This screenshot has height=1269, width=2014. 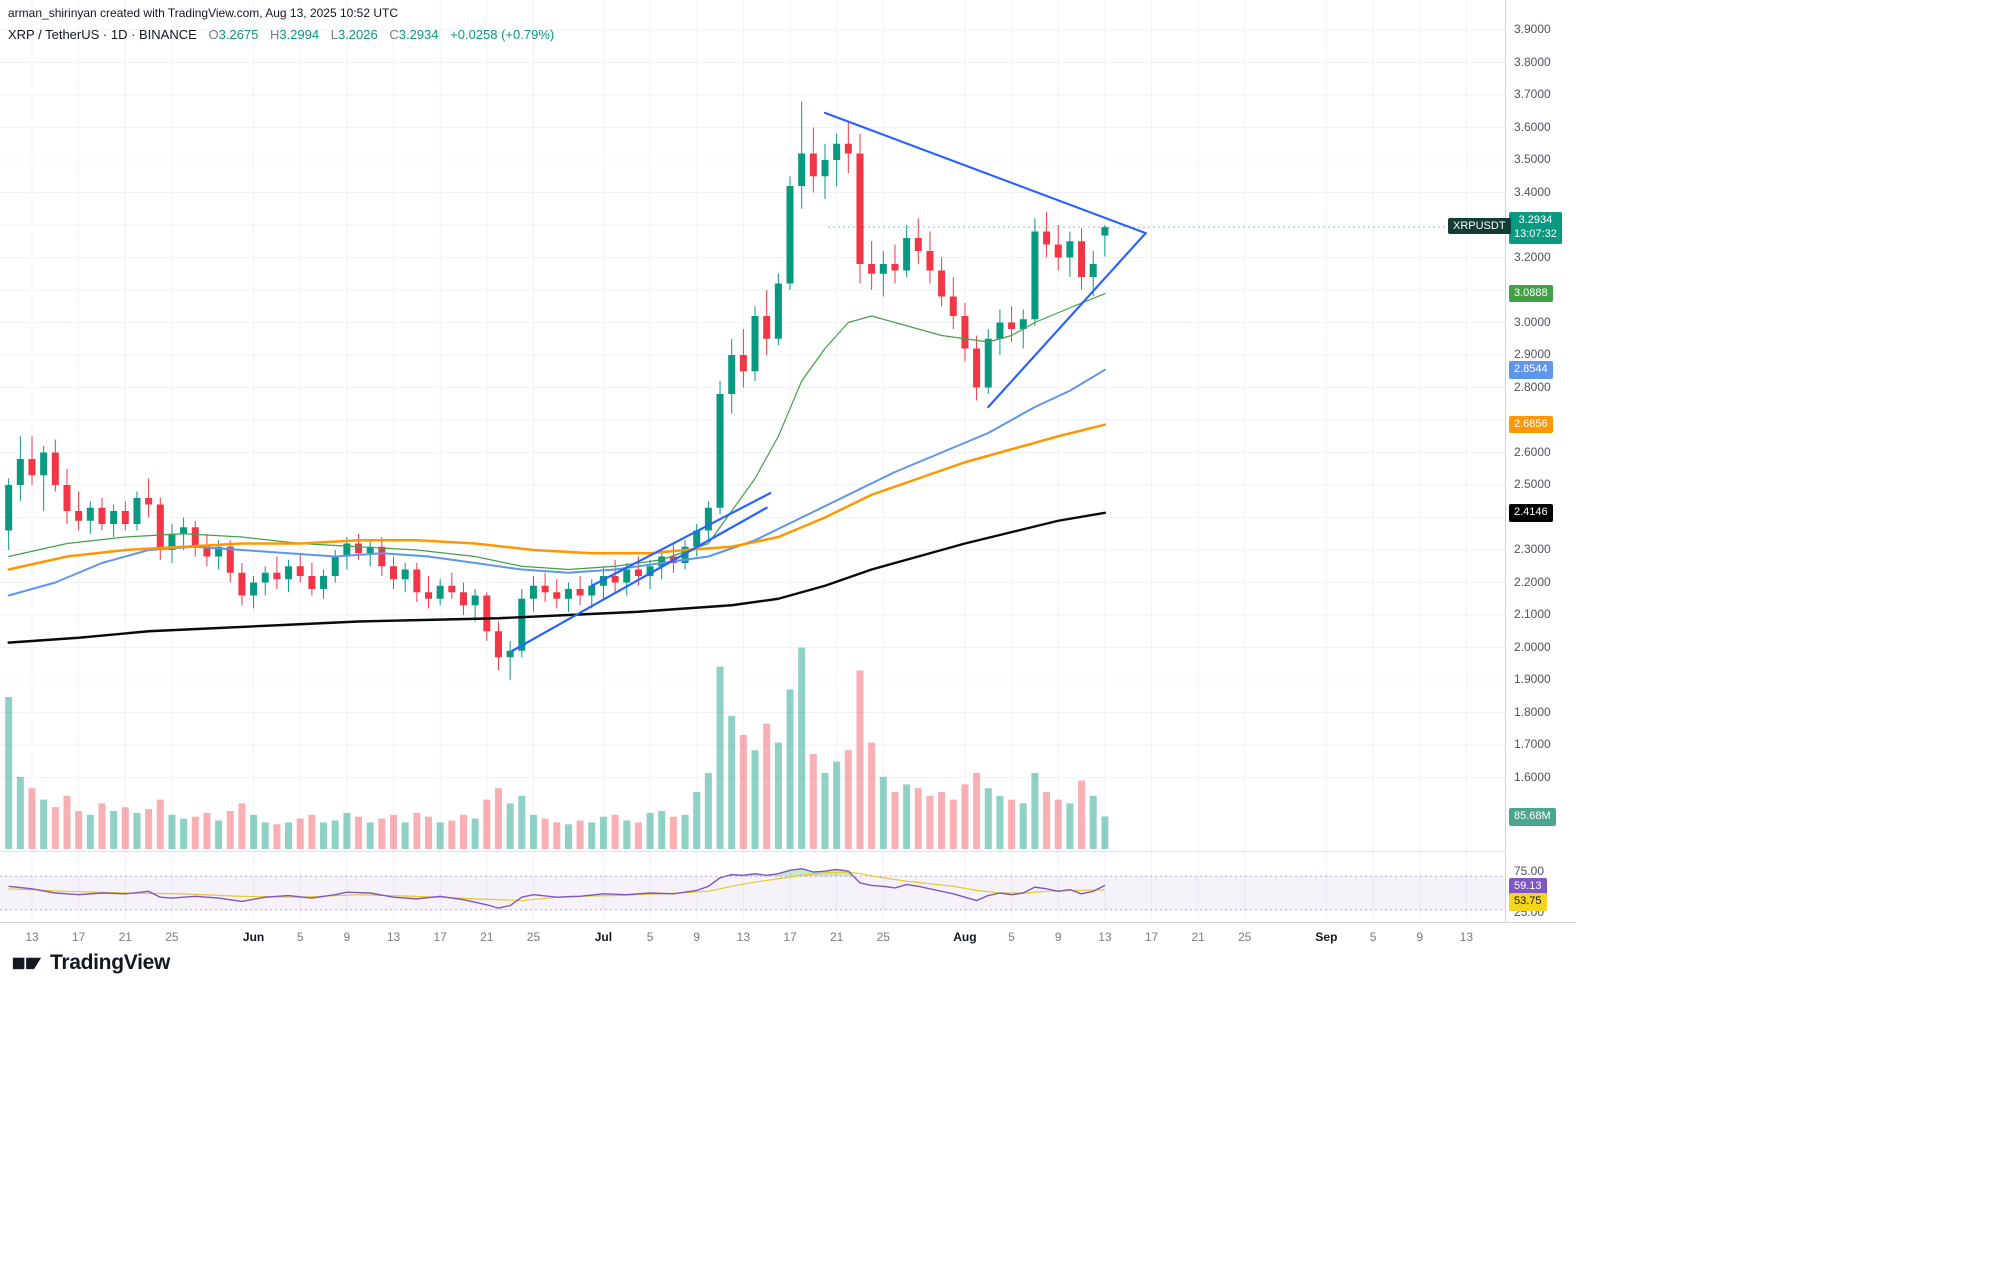 What do you see at coordinates (788, 851) in the screenshot?
I see `pane-separator` at bounding box center [788, 851].